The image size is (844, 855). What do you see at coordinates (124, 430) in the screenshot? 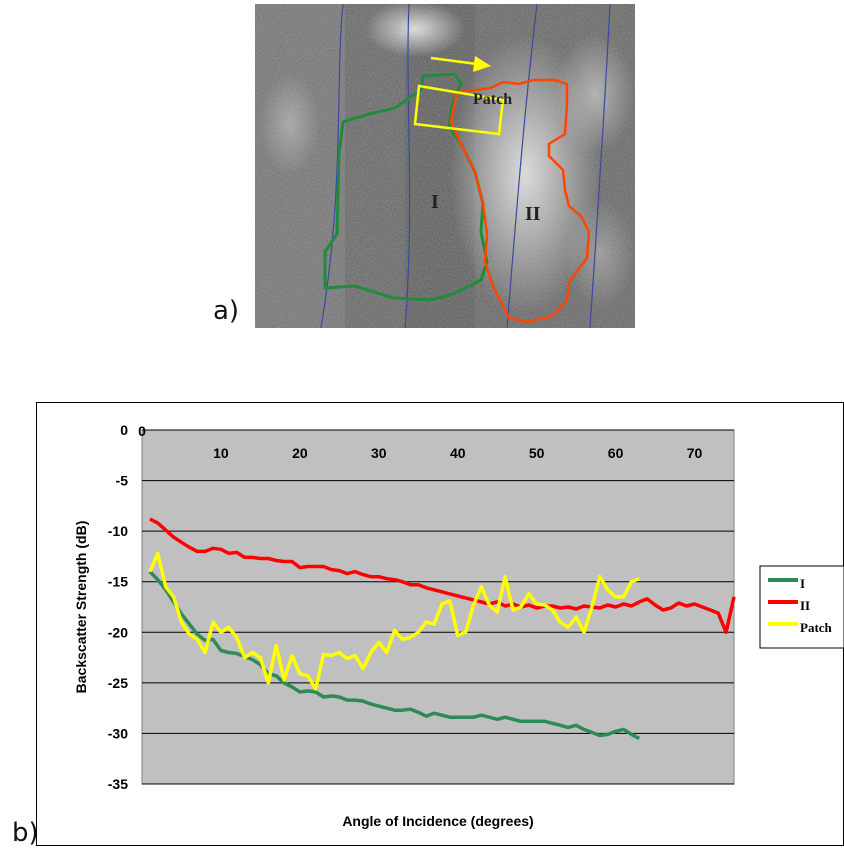
I see `y-tick-label: 0` at bounding box center [124, 430].